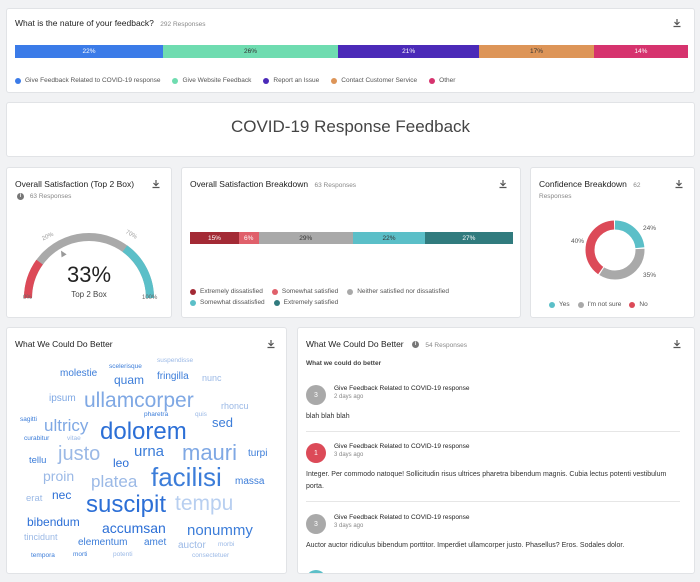  Describe the element at coordinates (126, 504) in the screenshot. I see `cloud-word: suscipit` at that location.